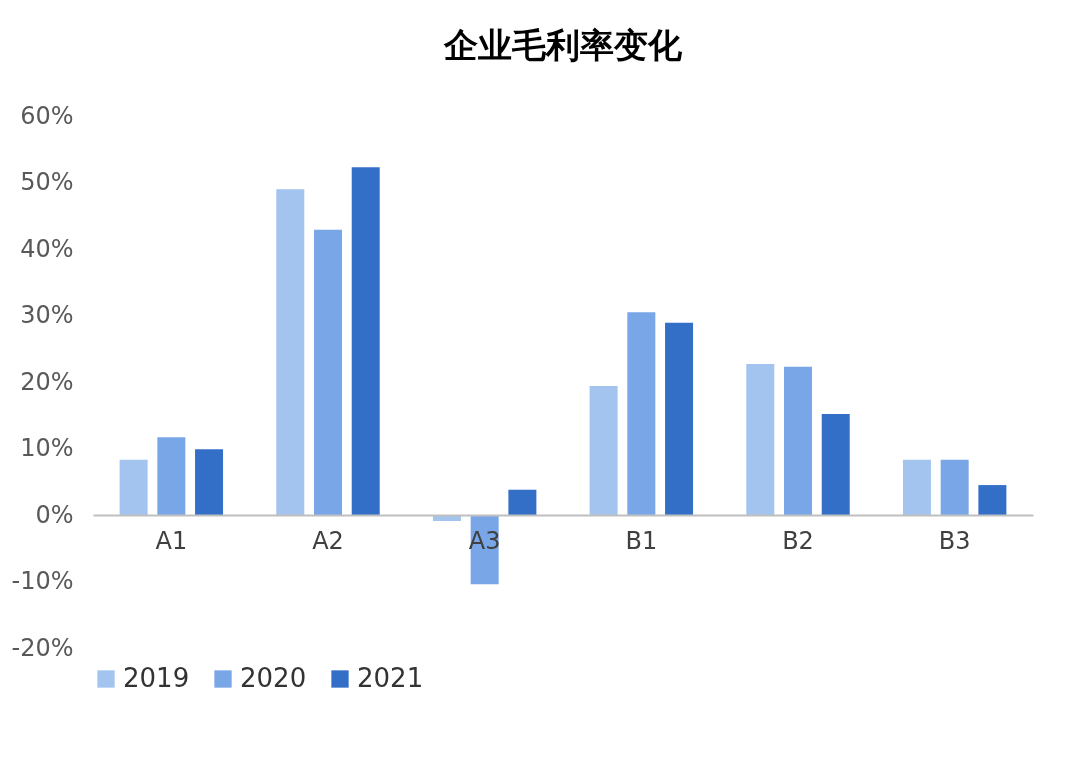 This screenshot has width=1080, height=782. I want to click on legend-label: 2019, so click(156, 678).